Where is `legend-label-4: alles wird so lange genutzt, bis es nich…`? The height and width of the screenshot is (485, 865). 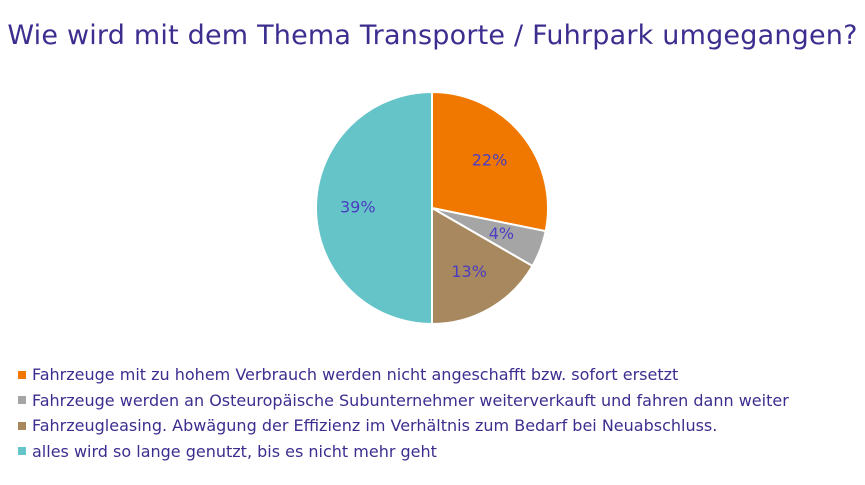 legend-label-4: alles wird so lange genutzt, bis es nich… is located at coordinates (234, 451).